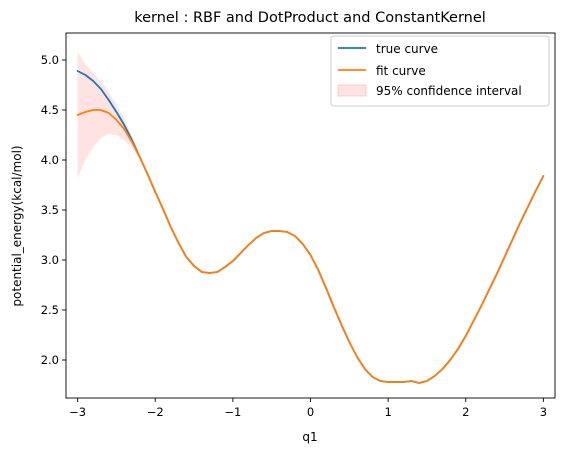 Image resolution: width=567 pixels, height=453 pixels. Describe the element at coordinates (401, 71) in the screenshot. I see `legend-label-fit-curve: fit curve` at that location.